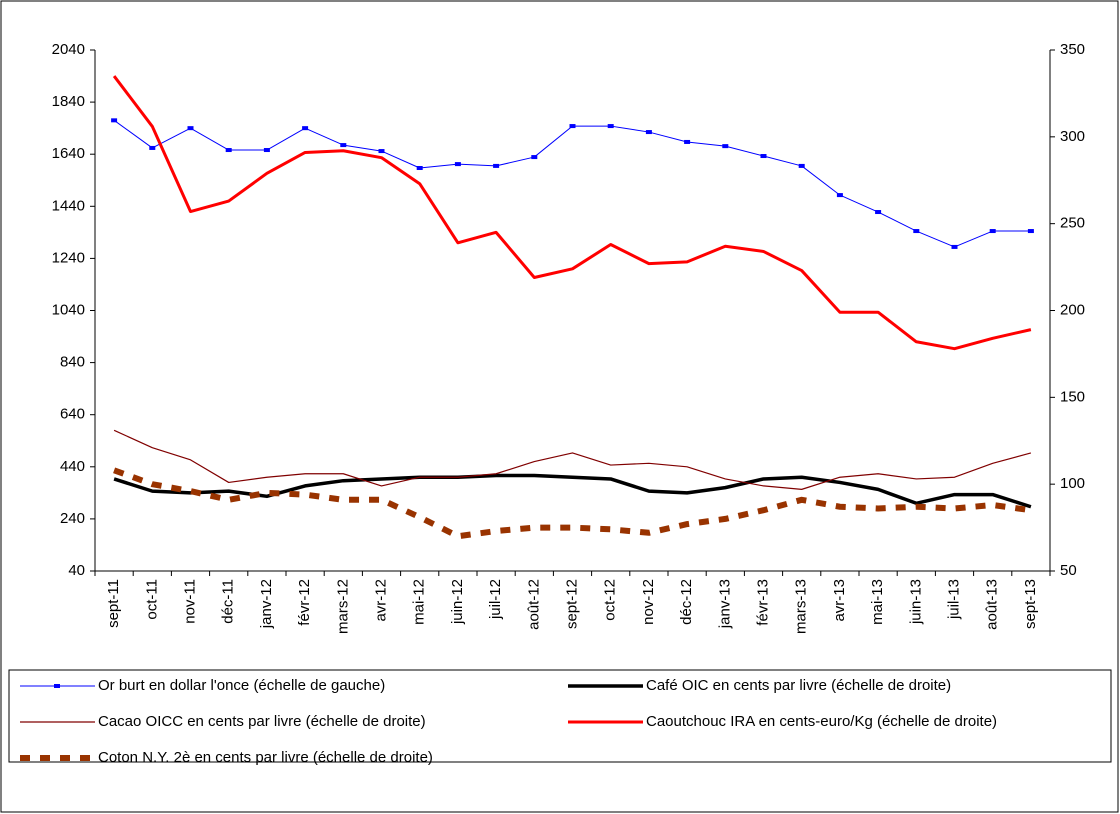 The width and height of the screenshot is (1120, 814). What do you see at coordinates (953, 599) in the screenshot?
I see `x-tick-label: juil-13` at bounding box center [953, 599].